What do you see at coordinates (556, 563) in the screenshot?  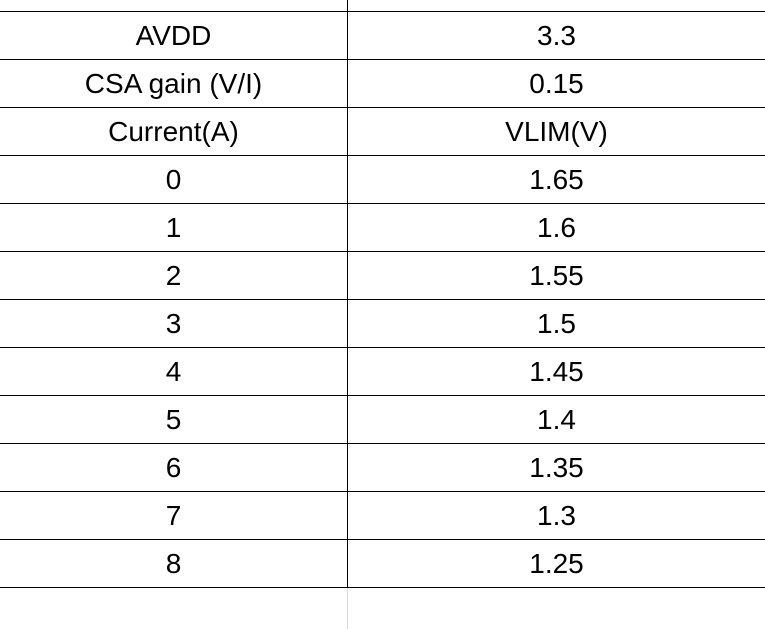 I see `table-cell: 1.25` at bounding box center [556, 563].